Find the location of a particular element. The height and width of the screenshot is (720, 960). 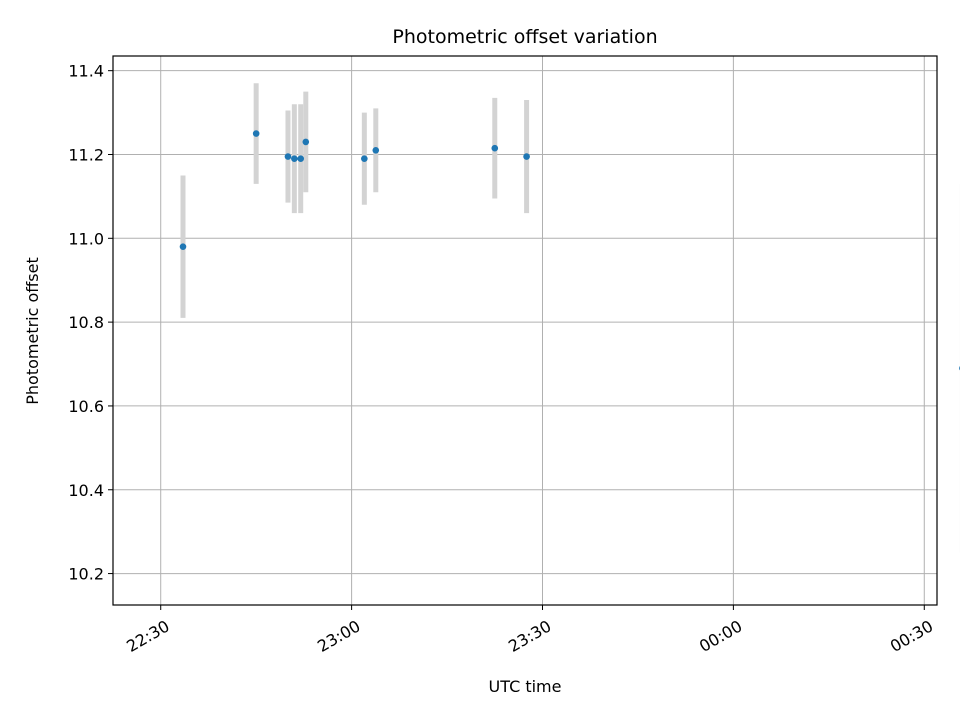

y-axis-ticks: 10.2 10.4 10.6 10.8 11.0 11.2 11.4 is located at coordinates (90, 323).